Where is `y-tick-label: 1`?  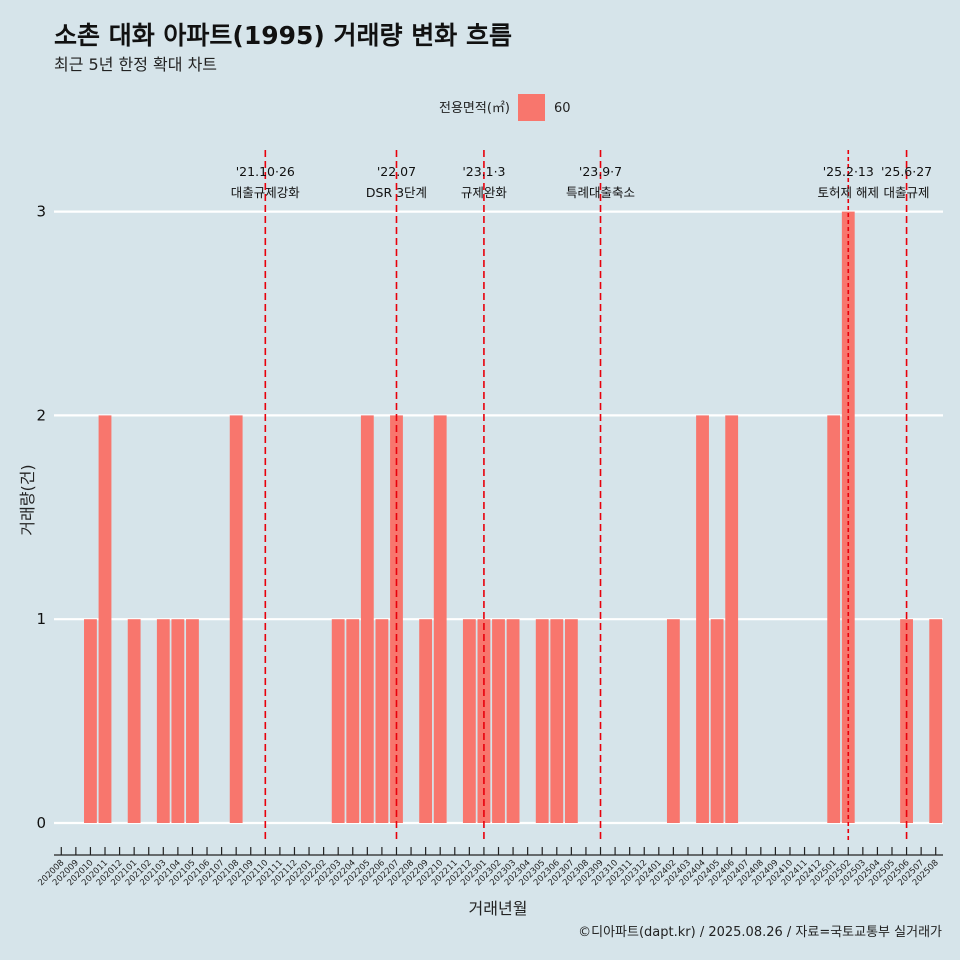 y-tick-label: 1 is located at coordinates (41, 619).